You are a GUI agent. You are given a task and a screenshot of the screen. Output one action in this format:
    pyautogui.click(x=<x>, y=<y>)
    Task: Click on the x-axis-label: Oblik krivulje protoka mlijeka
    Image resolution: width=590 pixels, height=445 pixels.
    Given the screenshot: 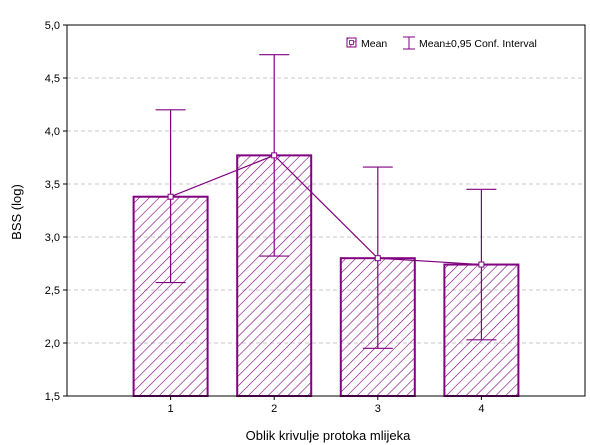 What is the action you would take?
    pyautogui.click(x=328, y=435)
    